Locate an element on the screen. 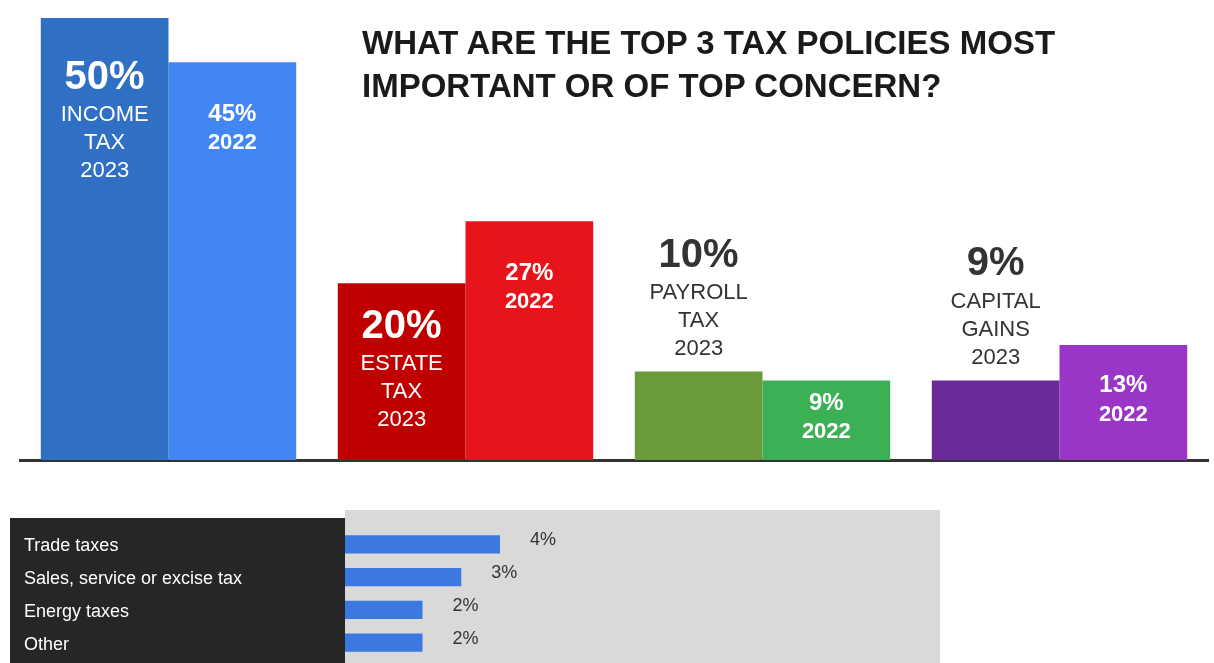  data-label: 10% is located at coordinates (698, 252).